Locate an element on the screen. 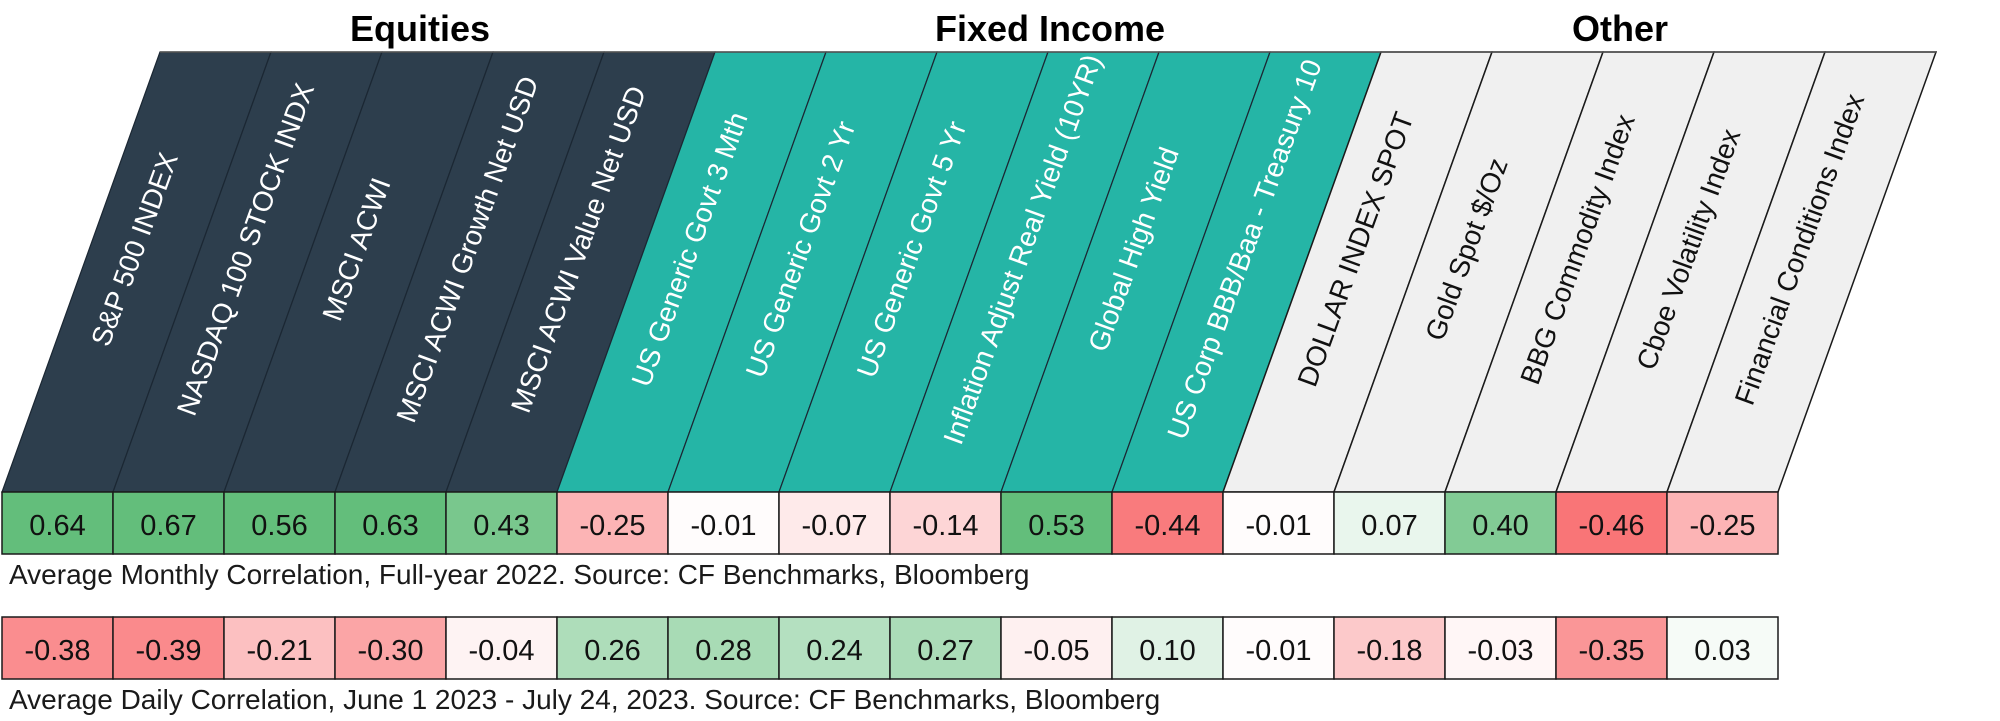 The width and height of the screenshot is (2000, 721). cell-value: -0.21 is located at coordinates (279, 651).